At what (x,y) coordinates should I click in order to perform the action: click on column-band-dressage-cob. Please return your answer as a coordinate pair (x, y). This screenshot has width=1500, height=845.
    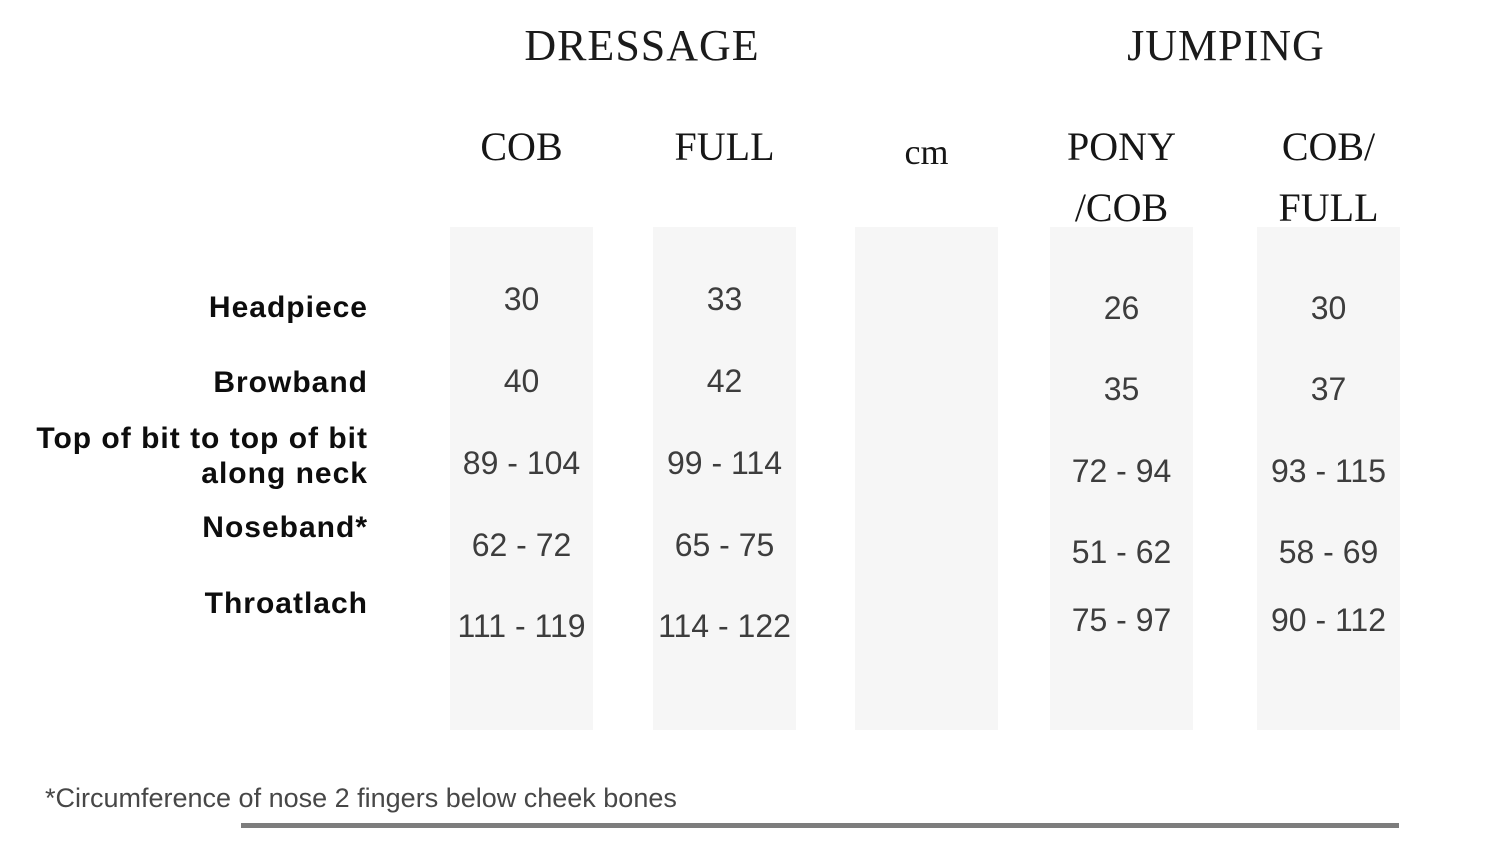
    Looking at the image, I should click on (521, 478).